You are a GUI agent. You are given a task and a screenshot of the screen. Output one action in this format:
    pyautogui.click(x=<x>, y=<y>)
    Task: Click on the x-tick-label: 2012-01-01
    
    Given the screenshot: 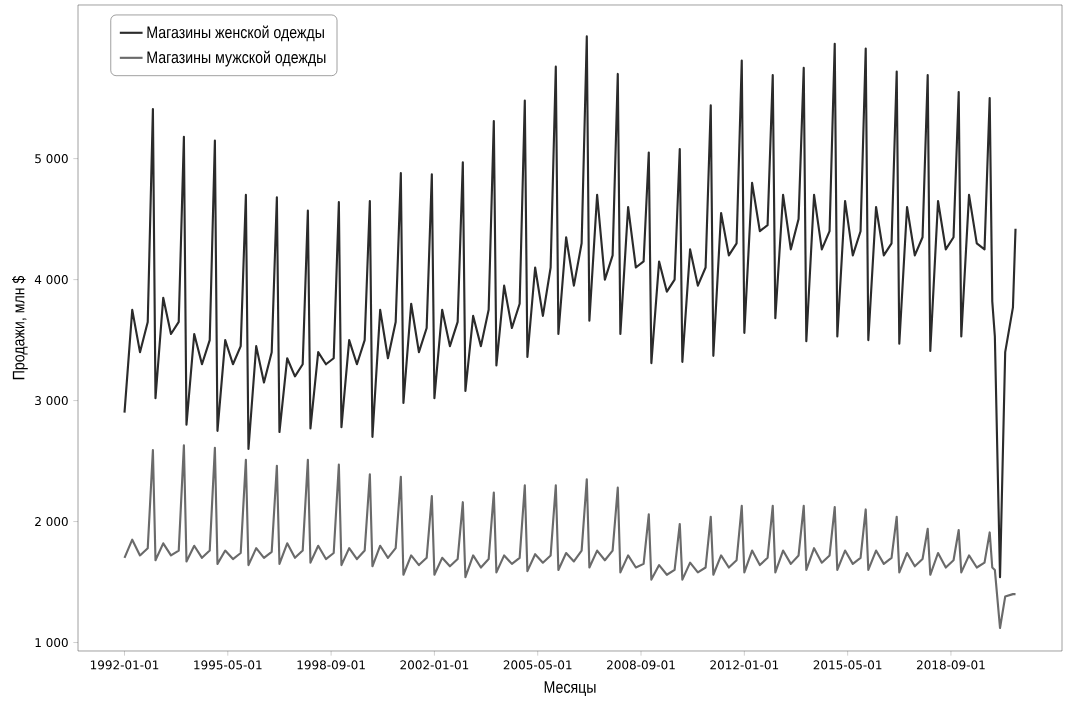 What is the action you would take?
    pyautogui.click(x=744, y=665)
    